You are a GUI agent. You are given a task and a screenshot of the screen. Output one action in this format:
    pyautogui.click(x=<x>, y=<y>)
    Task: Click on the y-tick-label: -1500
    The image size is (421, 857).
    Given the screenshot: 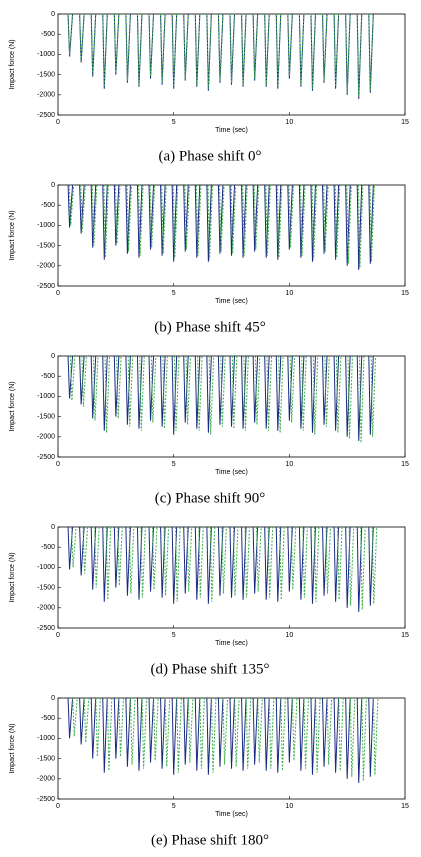 What is the action you would take?
    pyautogui.click(x=46, y=245)
    